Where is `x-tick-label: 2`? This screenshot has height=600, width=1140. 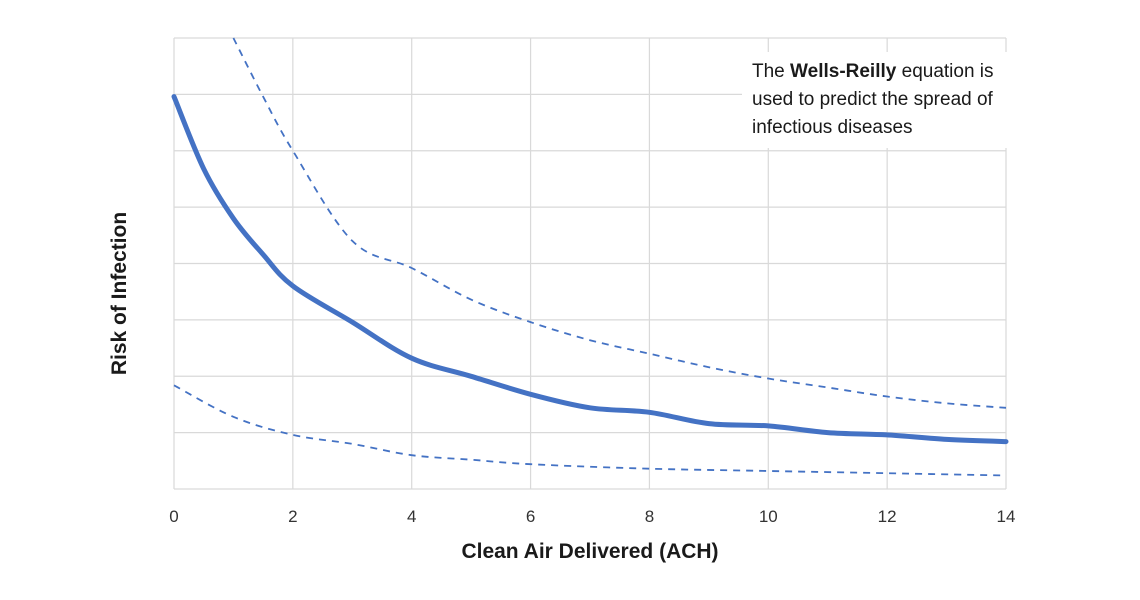
x-tick-label: 2 is located at coordinates (292, 516).